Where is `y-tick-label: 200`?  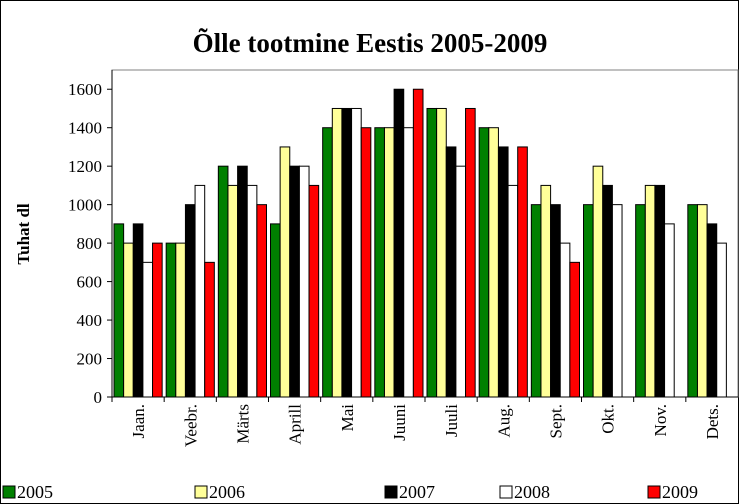 y-tick-label: 200 is located at coordinates (90, 359).